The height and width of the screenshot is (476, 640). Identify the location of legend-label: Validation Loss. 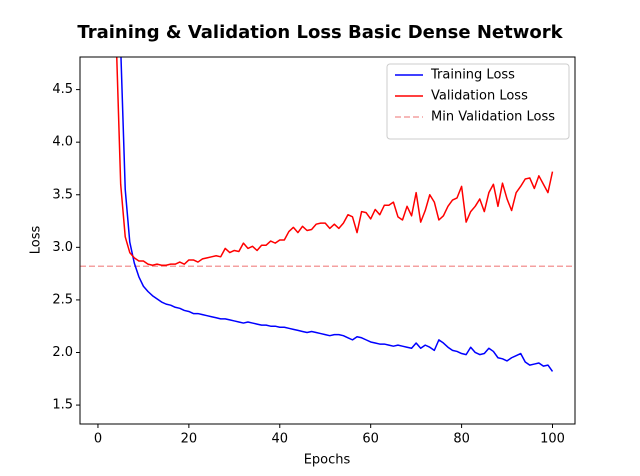
(479, 96).